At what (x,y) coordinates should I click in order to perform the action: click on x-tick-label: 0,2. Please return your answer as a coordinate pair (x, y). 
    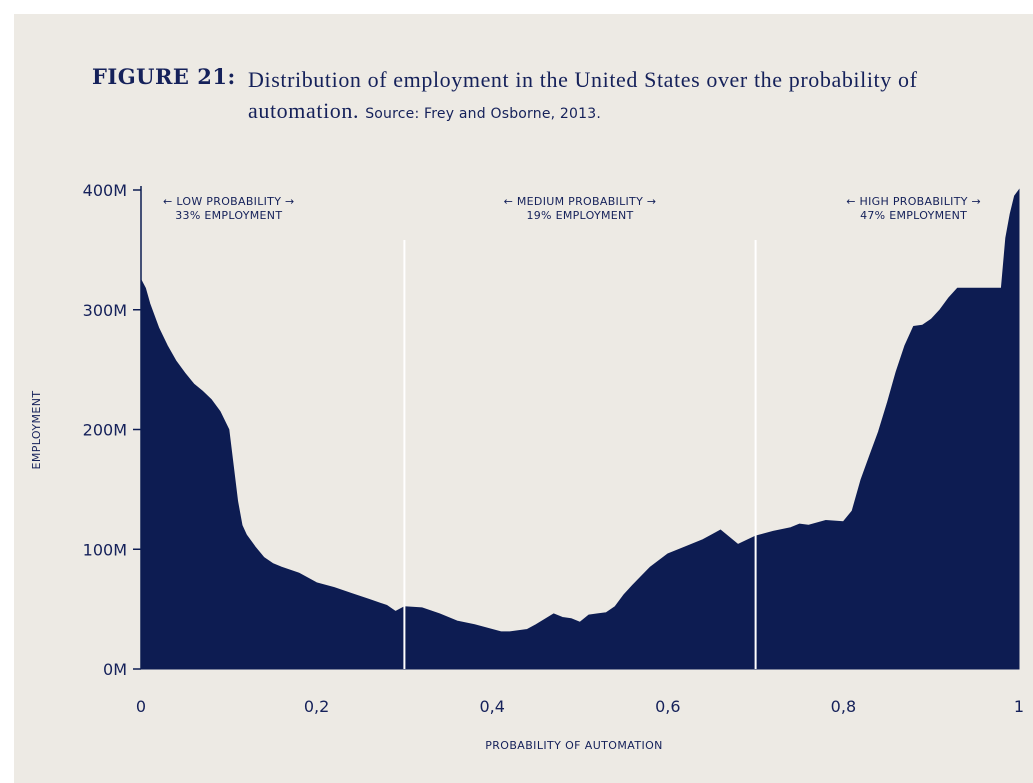
    Looking at the image, I should click on (316, 706).